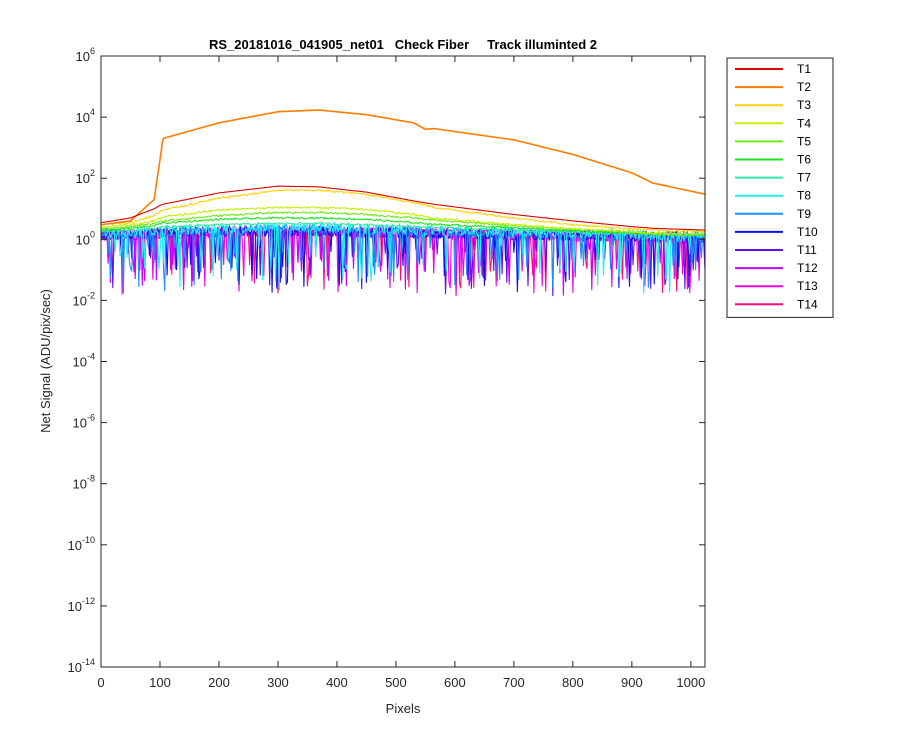 Image resolution: width=900 pixels, height=750 pixels. Describe the element at coordinates (776, 268) in the screenshot. I see `legend-entry: T12` at that location.